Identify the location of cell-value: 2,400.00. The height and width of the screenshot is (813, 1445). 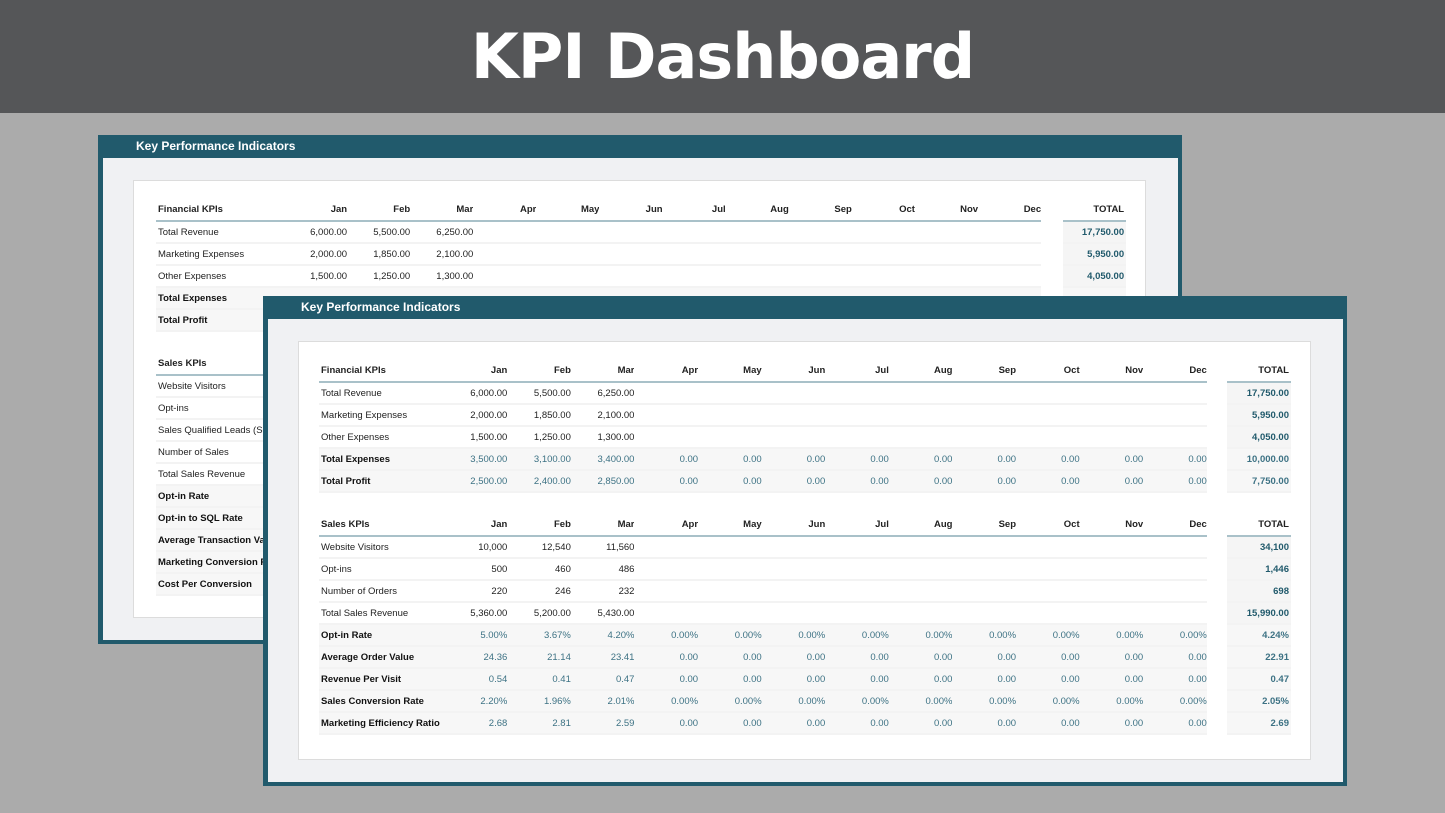
(539, 481).